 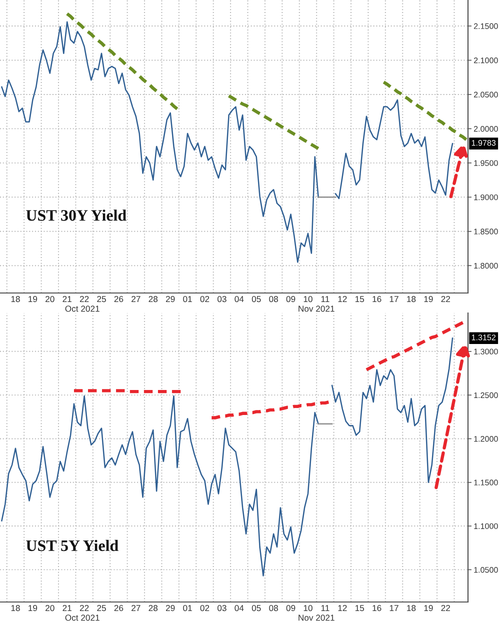 I want to click on y-tick-label: 1.3000, so click(x=486, y=351).